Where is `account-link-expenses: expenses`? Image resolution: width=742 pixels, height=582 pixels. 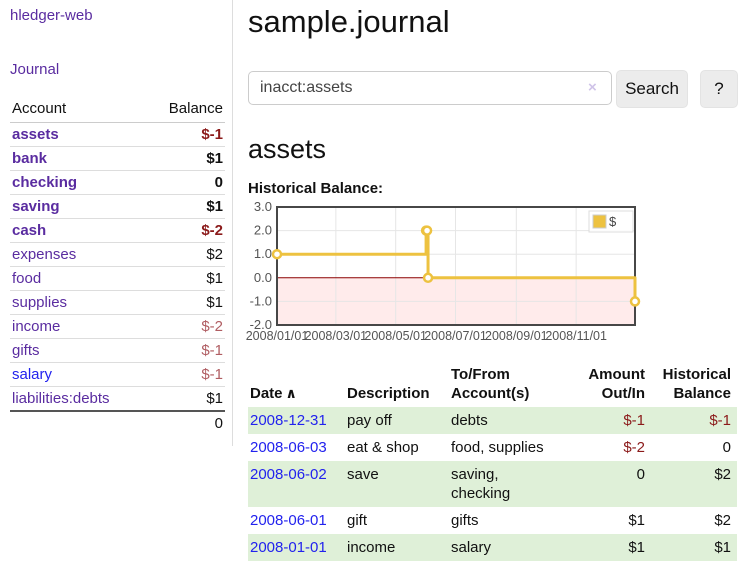
account-link-expenses: expenses is located at coordinates (44, 254).